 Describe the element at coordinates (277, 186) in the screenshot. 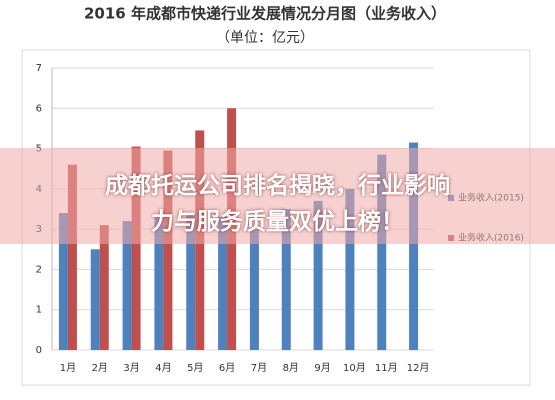

I see `banner-line: 成都托运公司排名揭晓，行业影响` at that location.